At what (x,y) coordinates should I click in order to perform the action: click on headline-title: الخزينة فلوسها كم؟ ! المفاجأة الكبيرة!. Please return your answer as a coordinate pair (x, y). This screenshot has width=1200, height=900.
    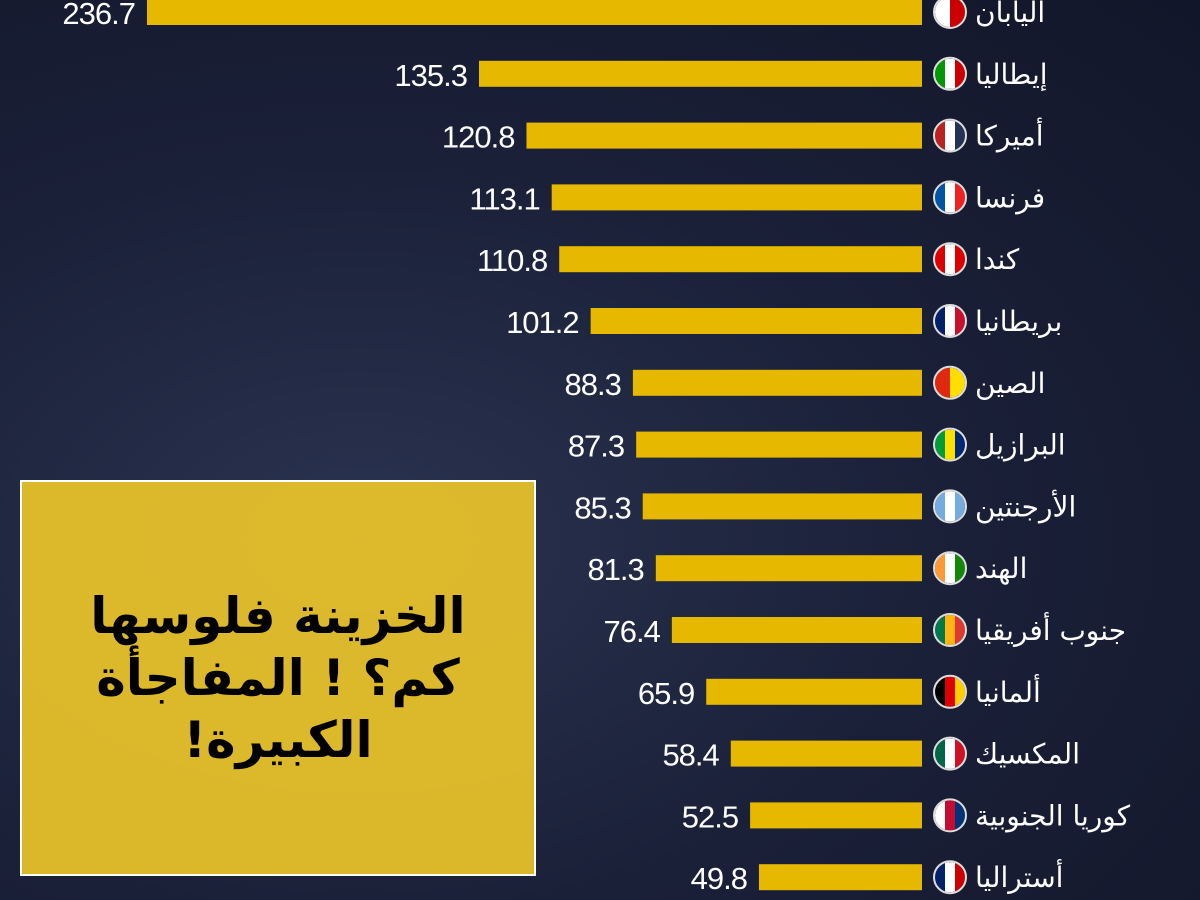
    Looking at the image, I should click on (278, 678).